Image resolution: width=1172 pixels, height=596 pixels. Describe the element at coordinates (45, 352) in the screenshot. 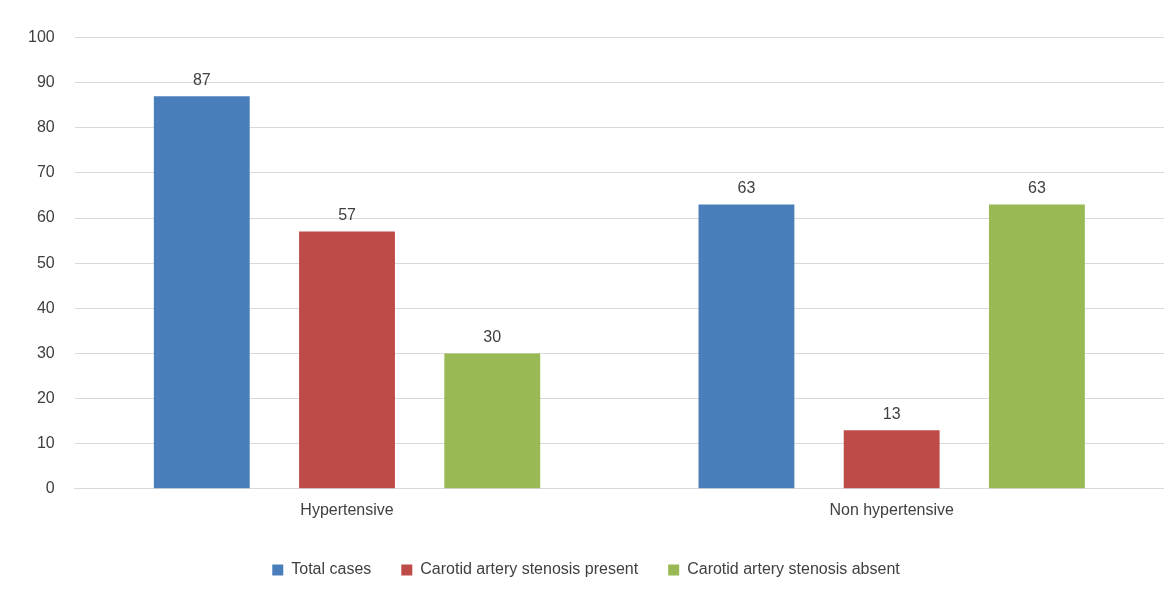

I see `y-tick-label: 30` at that location.